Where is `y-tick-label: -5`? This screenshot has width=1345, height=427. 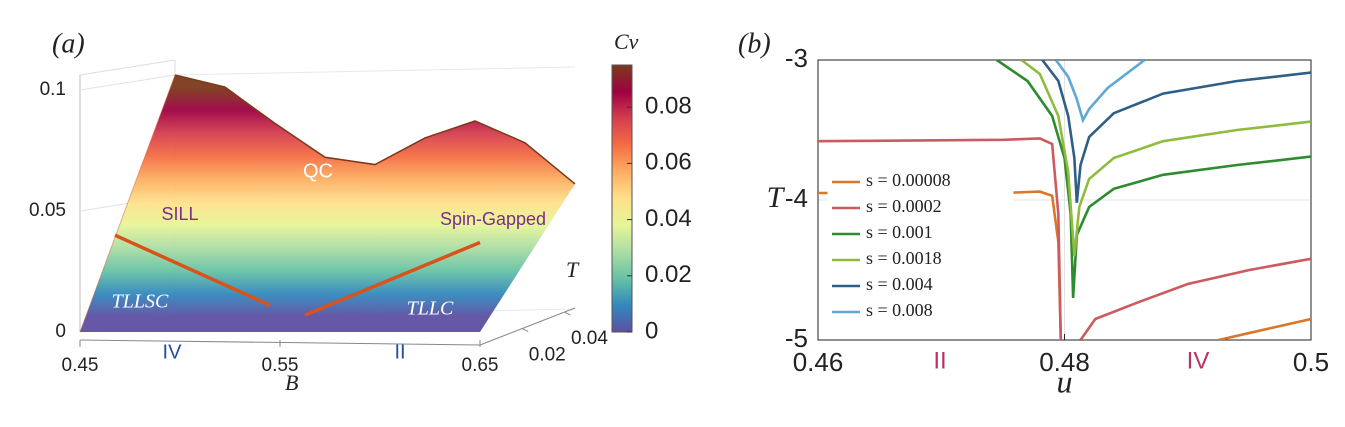
y-tick-label: -5 is located at coordinates (796, 338).